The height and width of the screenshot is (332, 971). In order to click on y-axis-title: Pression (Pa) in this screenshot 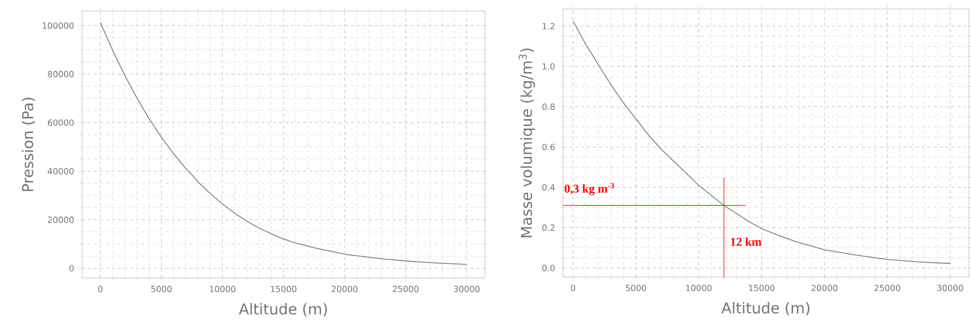, I will do `click(29, 145)`.